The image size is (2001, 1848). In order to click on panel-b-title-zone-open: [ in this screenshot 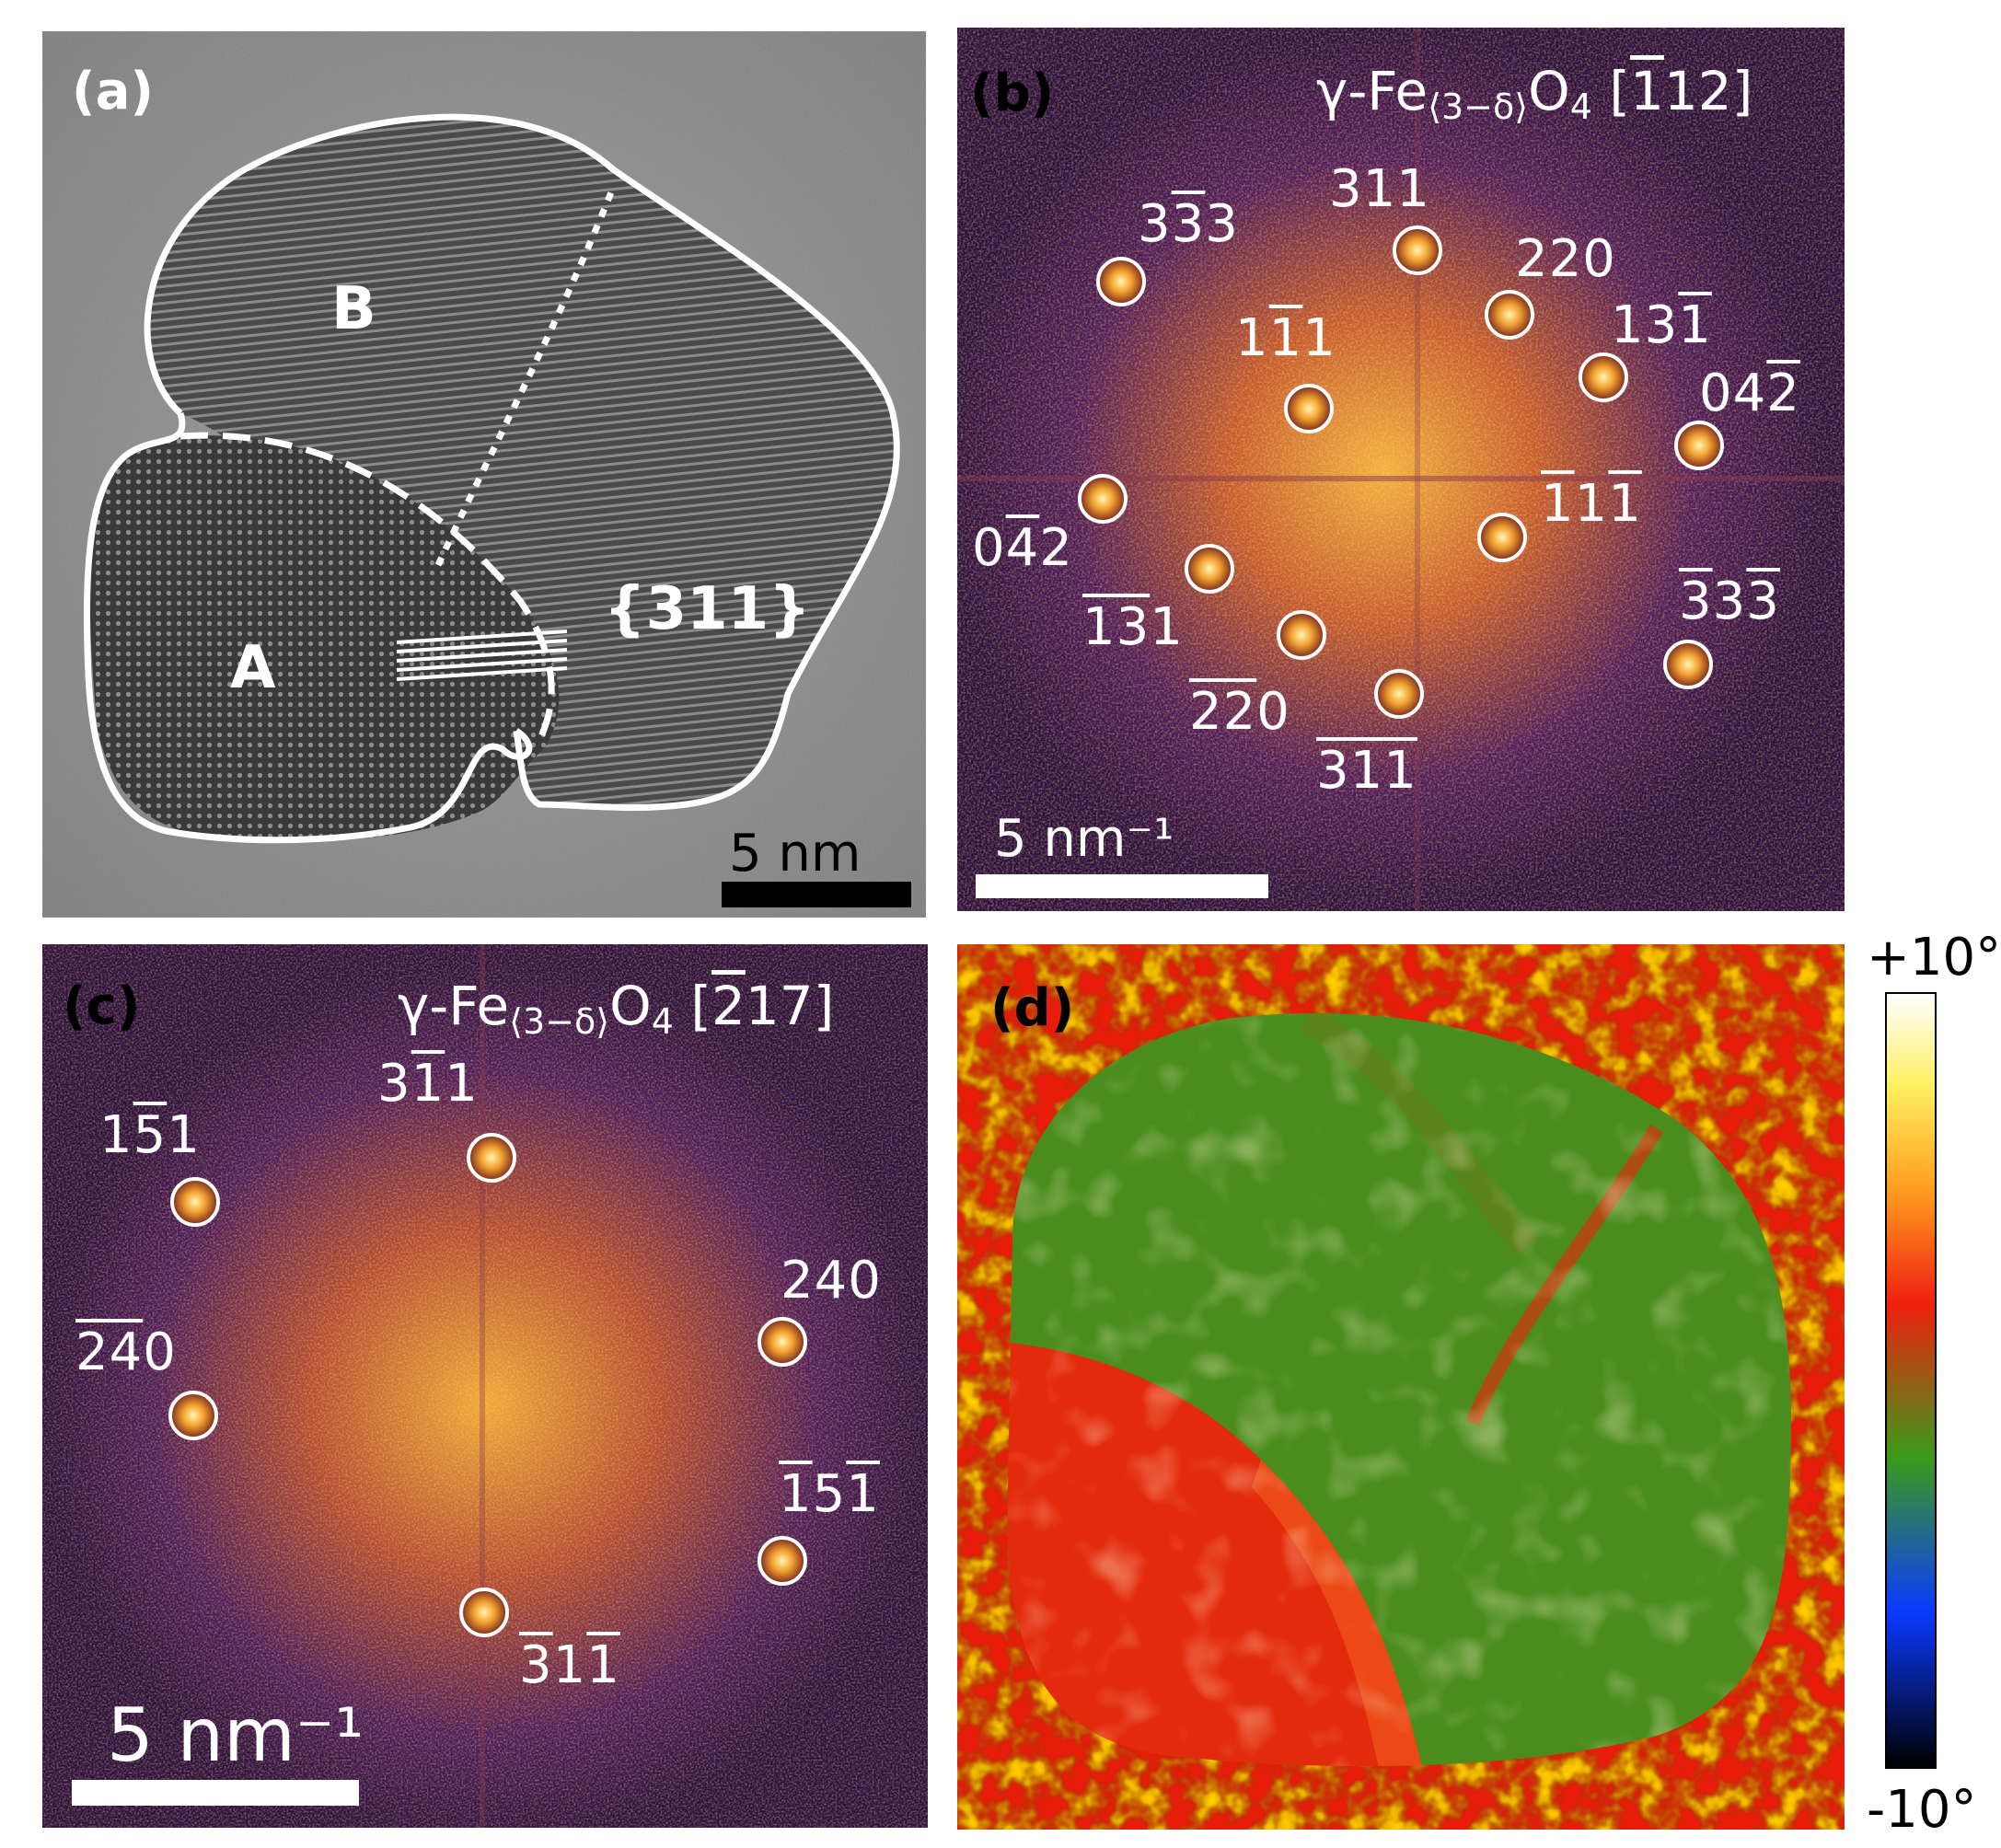, I will do `click(1610, 91)`.